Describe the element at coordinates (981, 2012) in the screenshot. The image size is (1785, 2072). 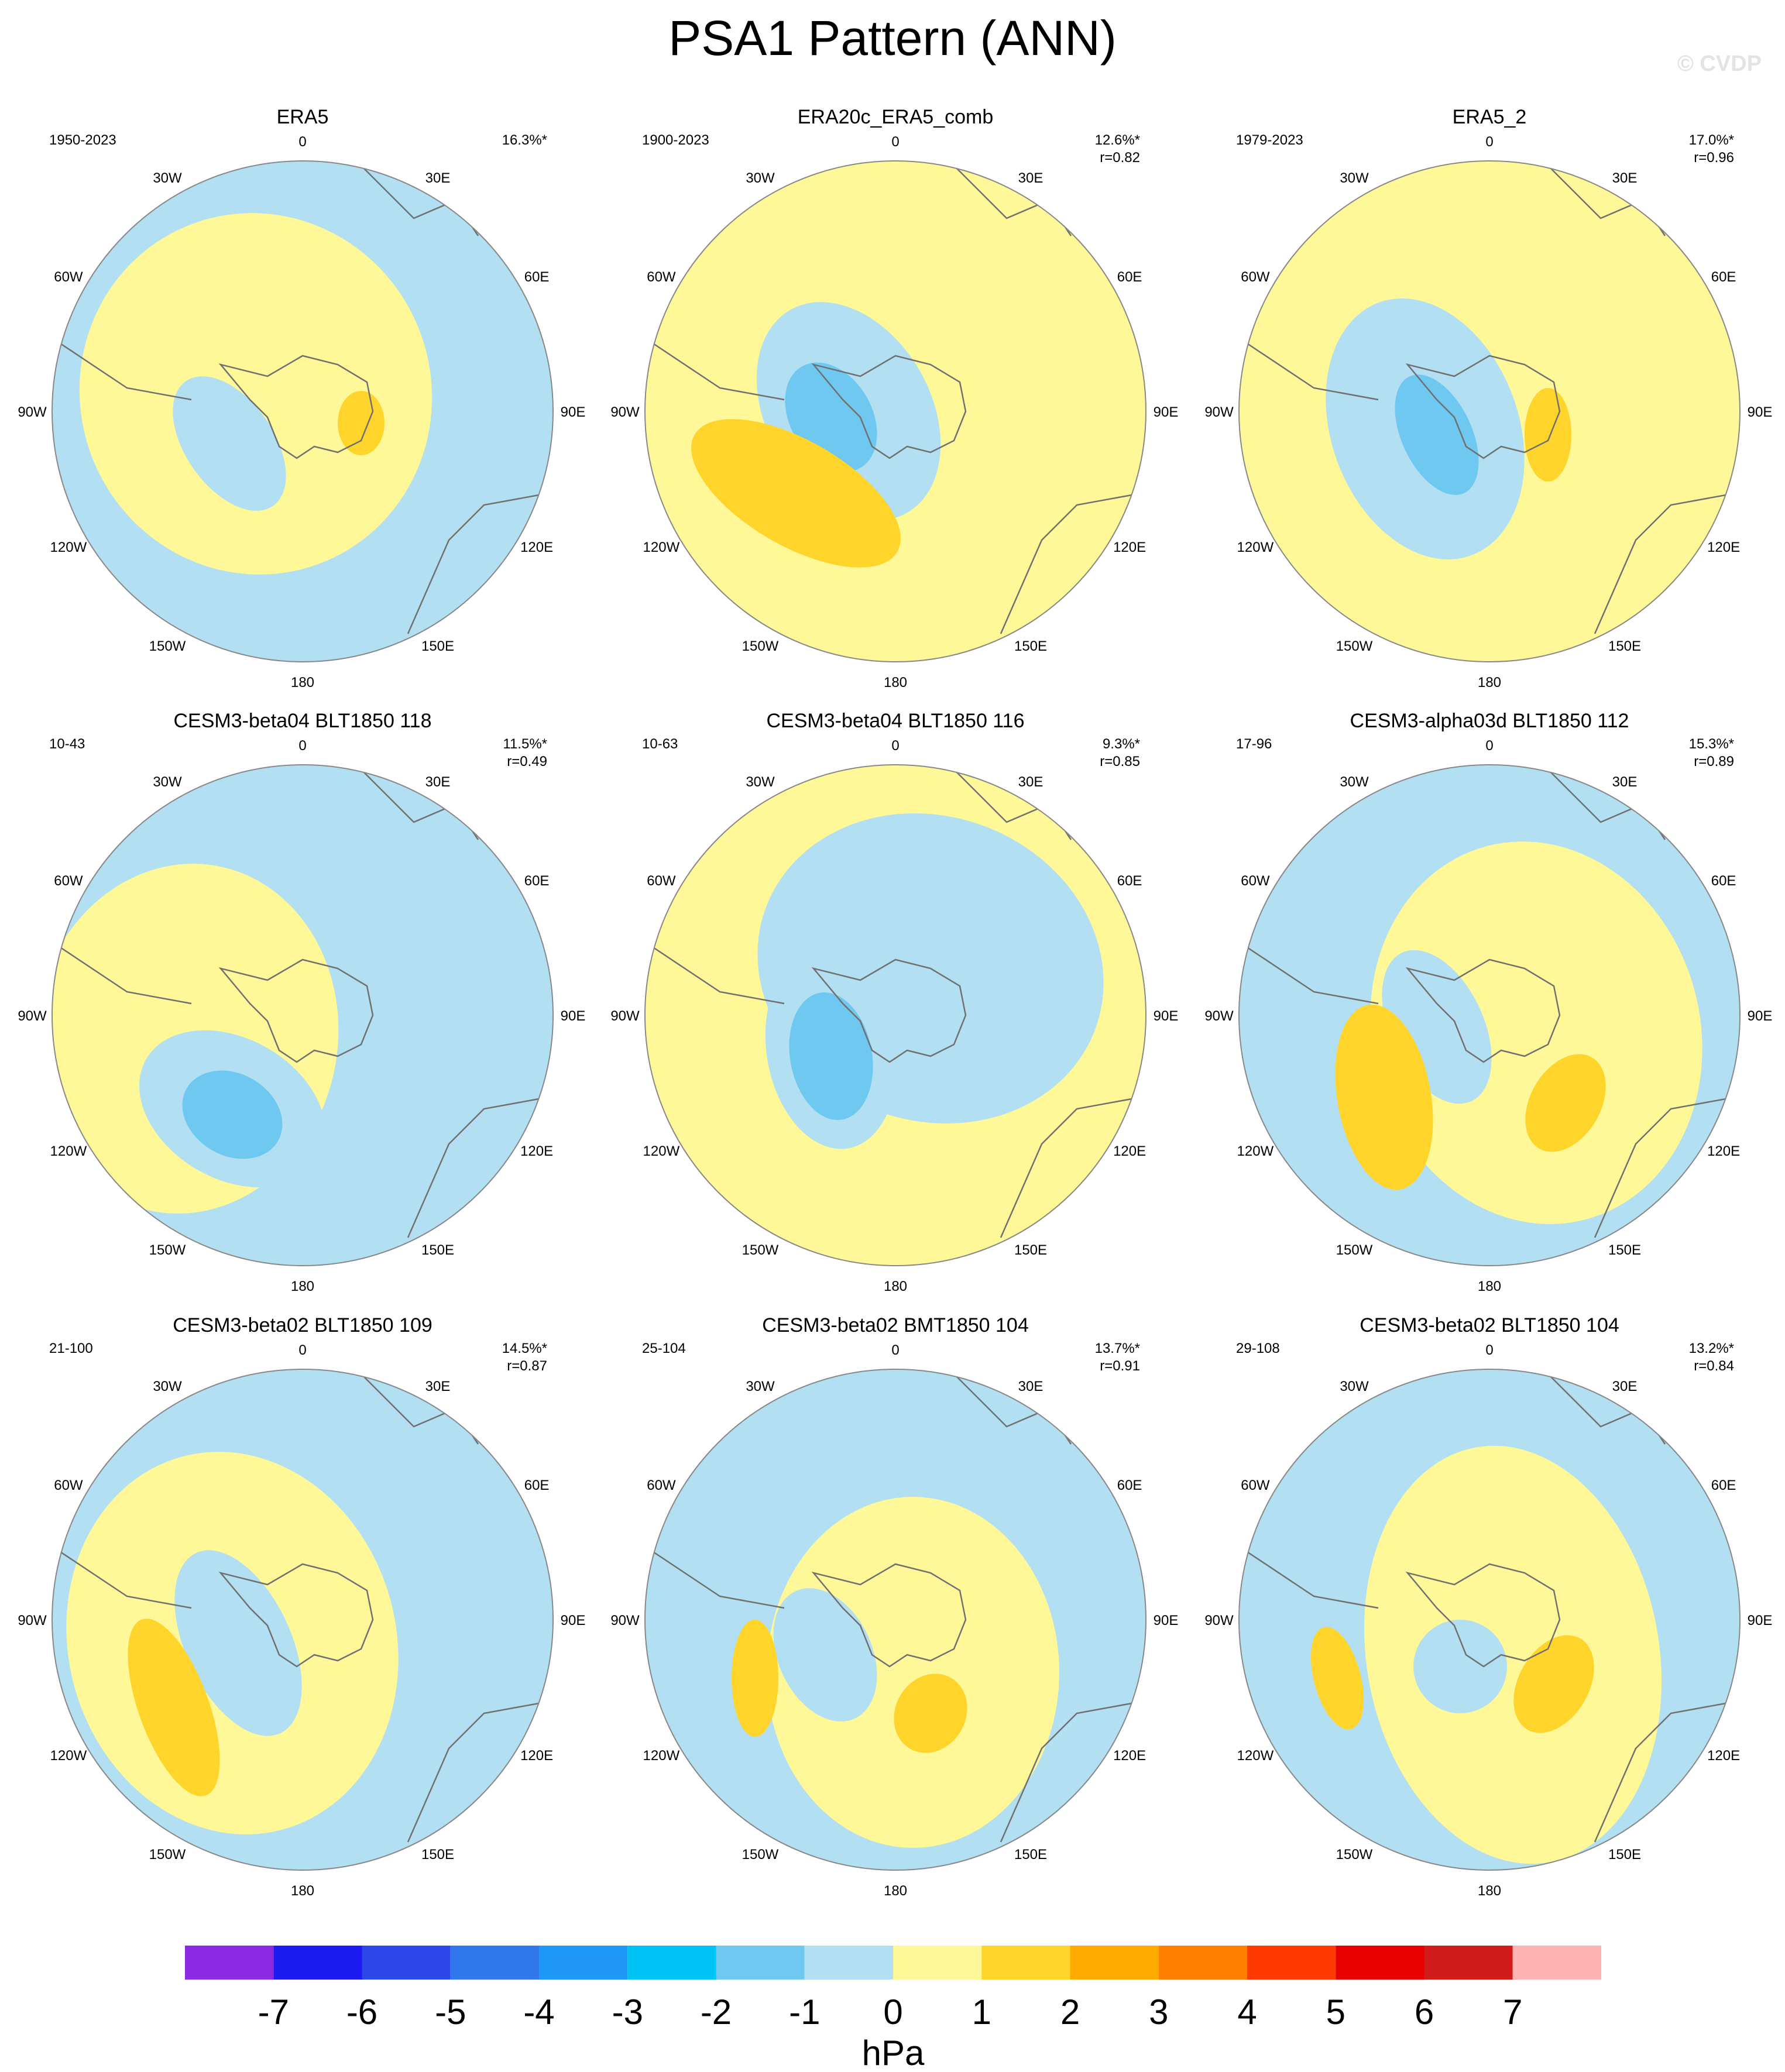
I see `colorbar-tick-label: 1` at that location.